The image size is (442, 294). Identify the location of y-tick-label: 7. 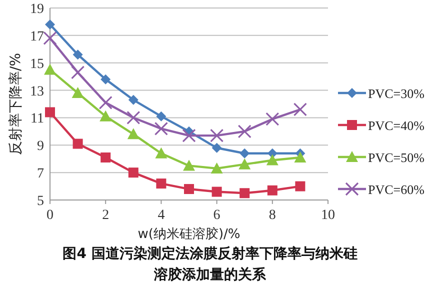
(40, 174).